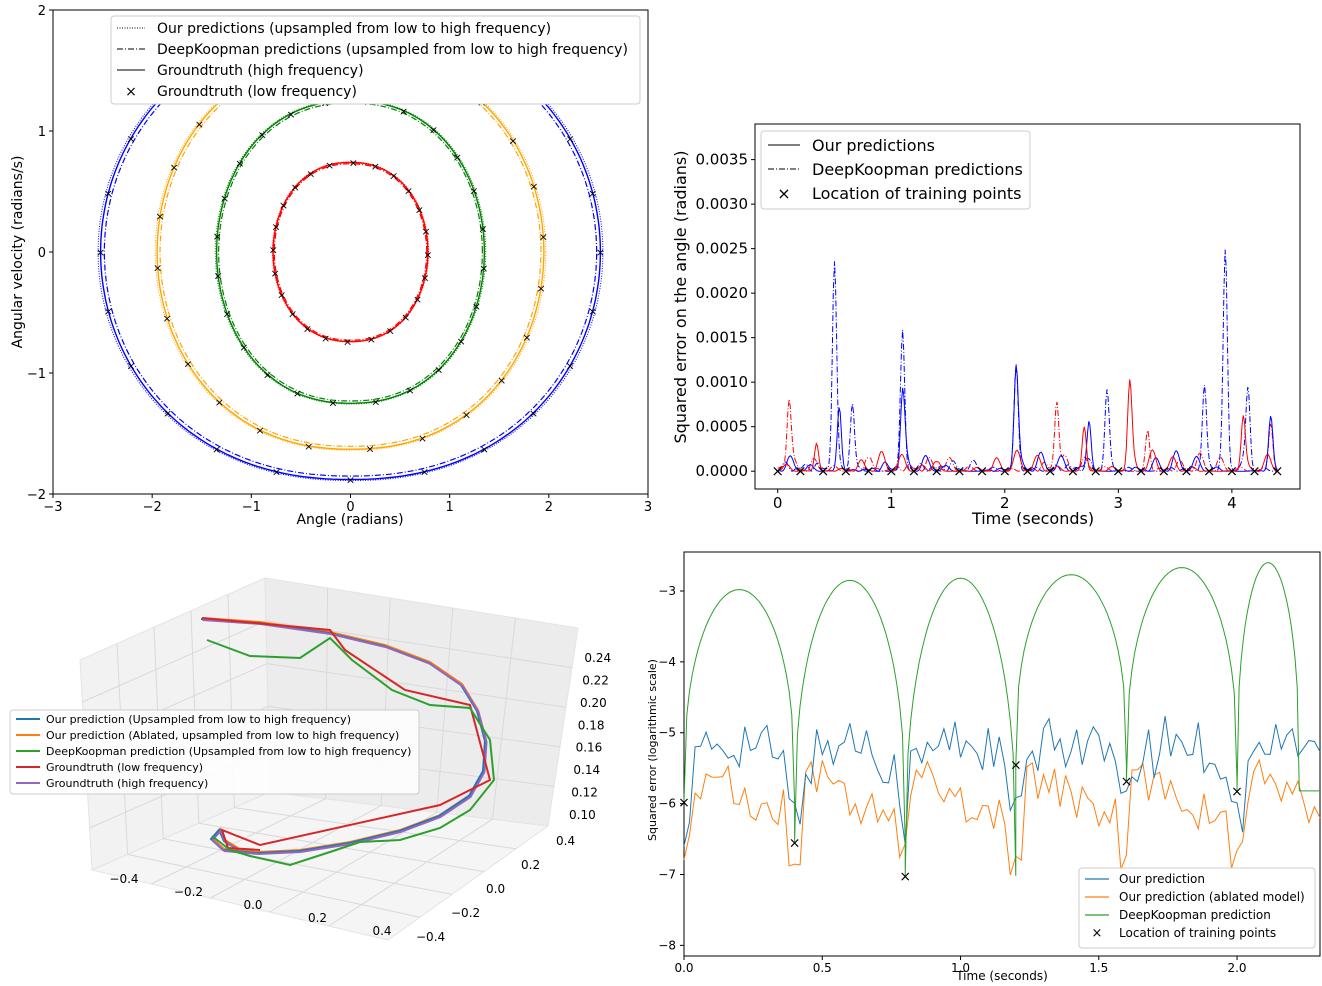 This screenshot has width=1322, height=986. I want to click on sqerr-legend-item-1: Our predictions, so click(873, 145).